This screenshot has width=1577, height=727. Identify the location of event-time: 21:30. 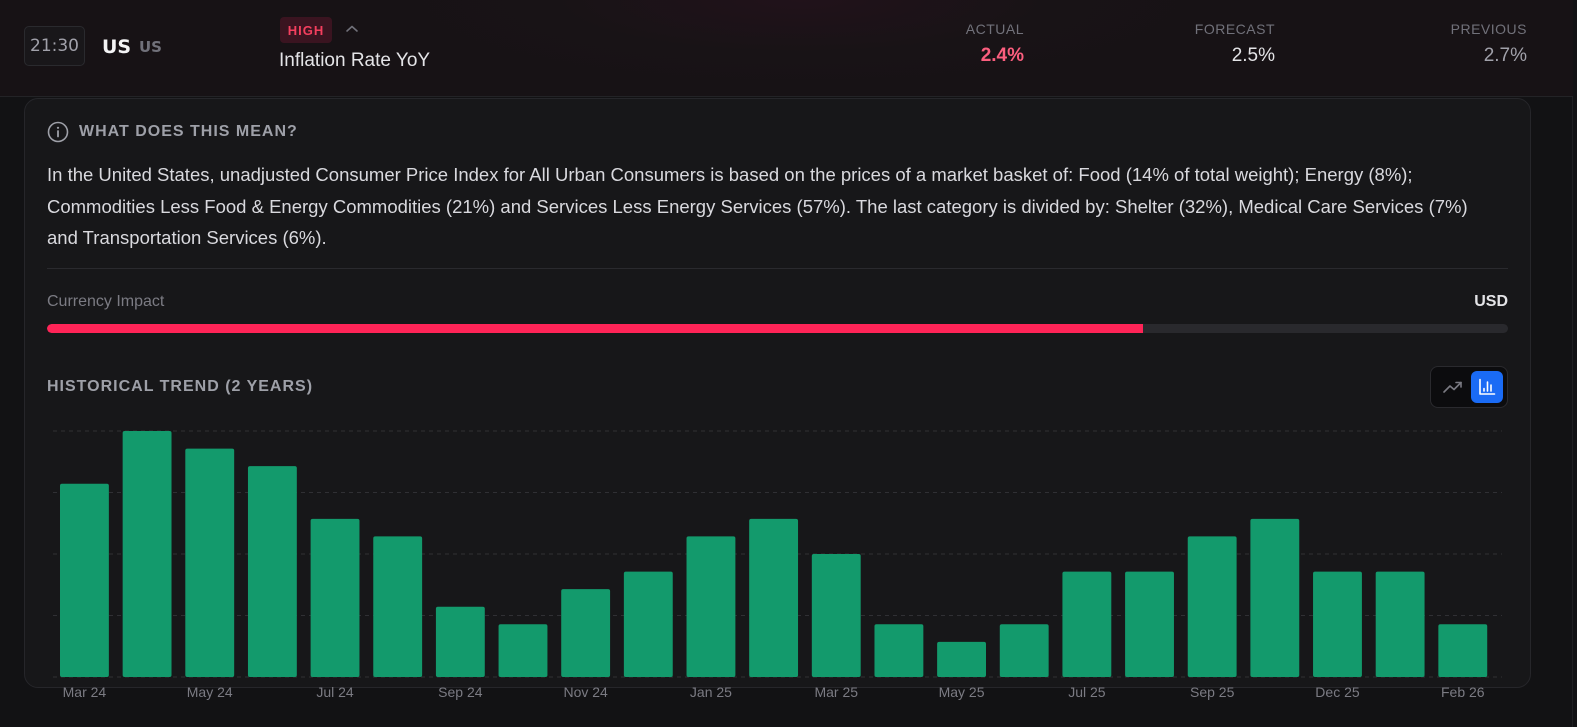
(54, 46).